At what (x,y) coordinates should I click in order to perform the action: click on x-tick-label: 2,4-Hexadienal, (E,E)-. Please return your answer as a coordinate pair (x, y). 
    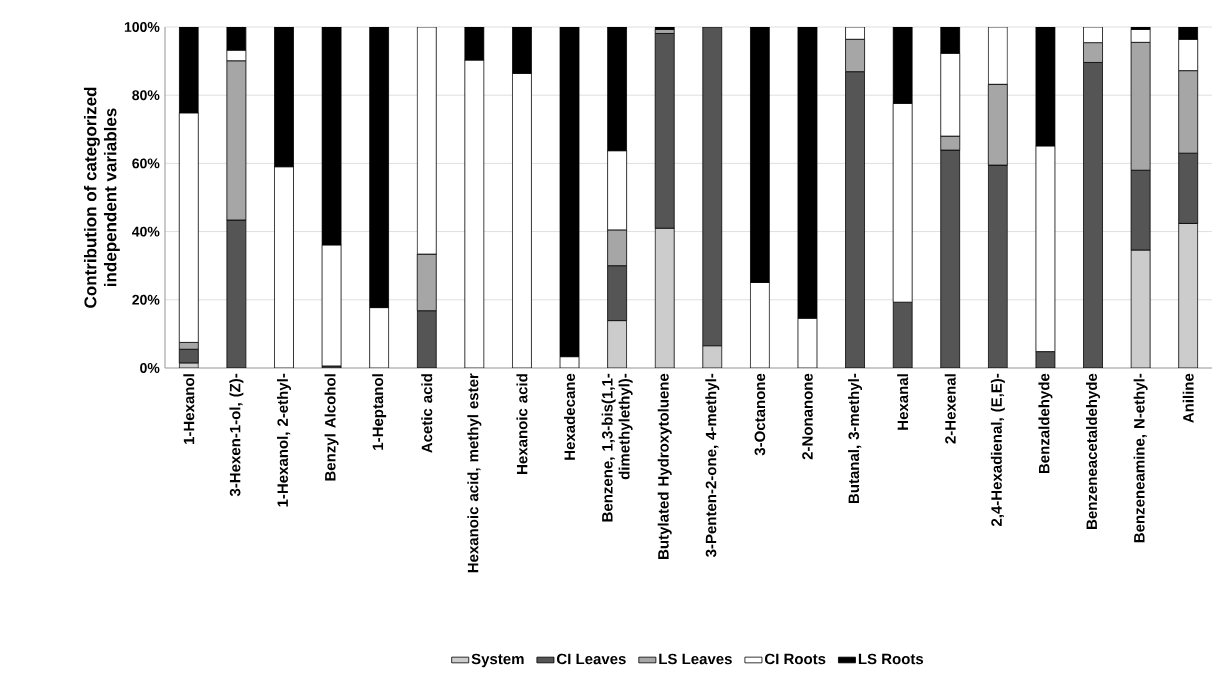
    Looking at the image, I should click on (997, 450).